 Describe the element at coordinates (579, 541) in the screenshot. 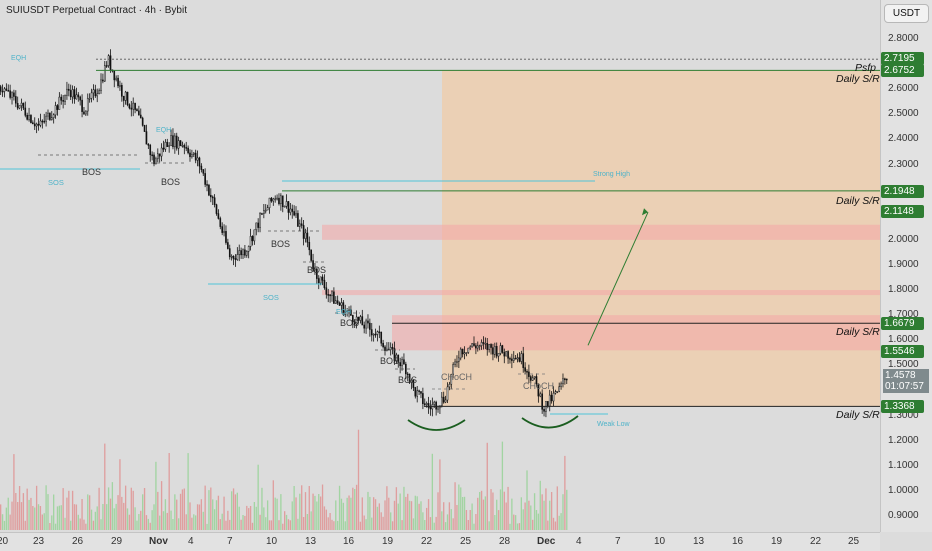

I see `time-label: 4` at that location.